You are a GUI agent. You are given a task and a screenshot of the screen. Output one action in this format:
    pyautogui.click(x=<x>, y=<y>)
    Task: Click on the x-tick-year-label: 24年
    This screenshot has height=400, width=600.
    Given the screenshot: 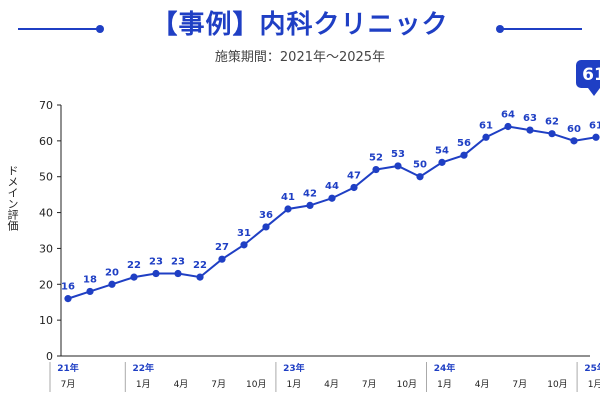 What is the action you would take?
    pyautogui.click(x=445, y=368)
    